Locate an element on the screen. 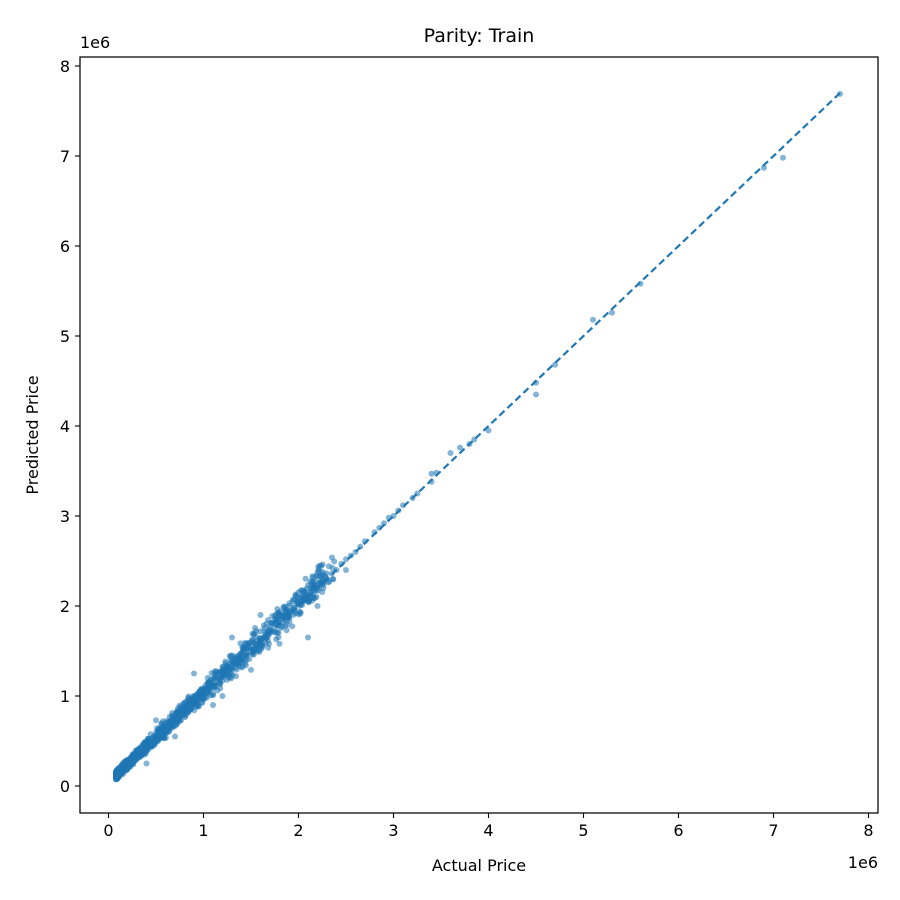 This screenshot has height=900, width=900. y-tick-label: 2 is located at coordinates (65, 606).